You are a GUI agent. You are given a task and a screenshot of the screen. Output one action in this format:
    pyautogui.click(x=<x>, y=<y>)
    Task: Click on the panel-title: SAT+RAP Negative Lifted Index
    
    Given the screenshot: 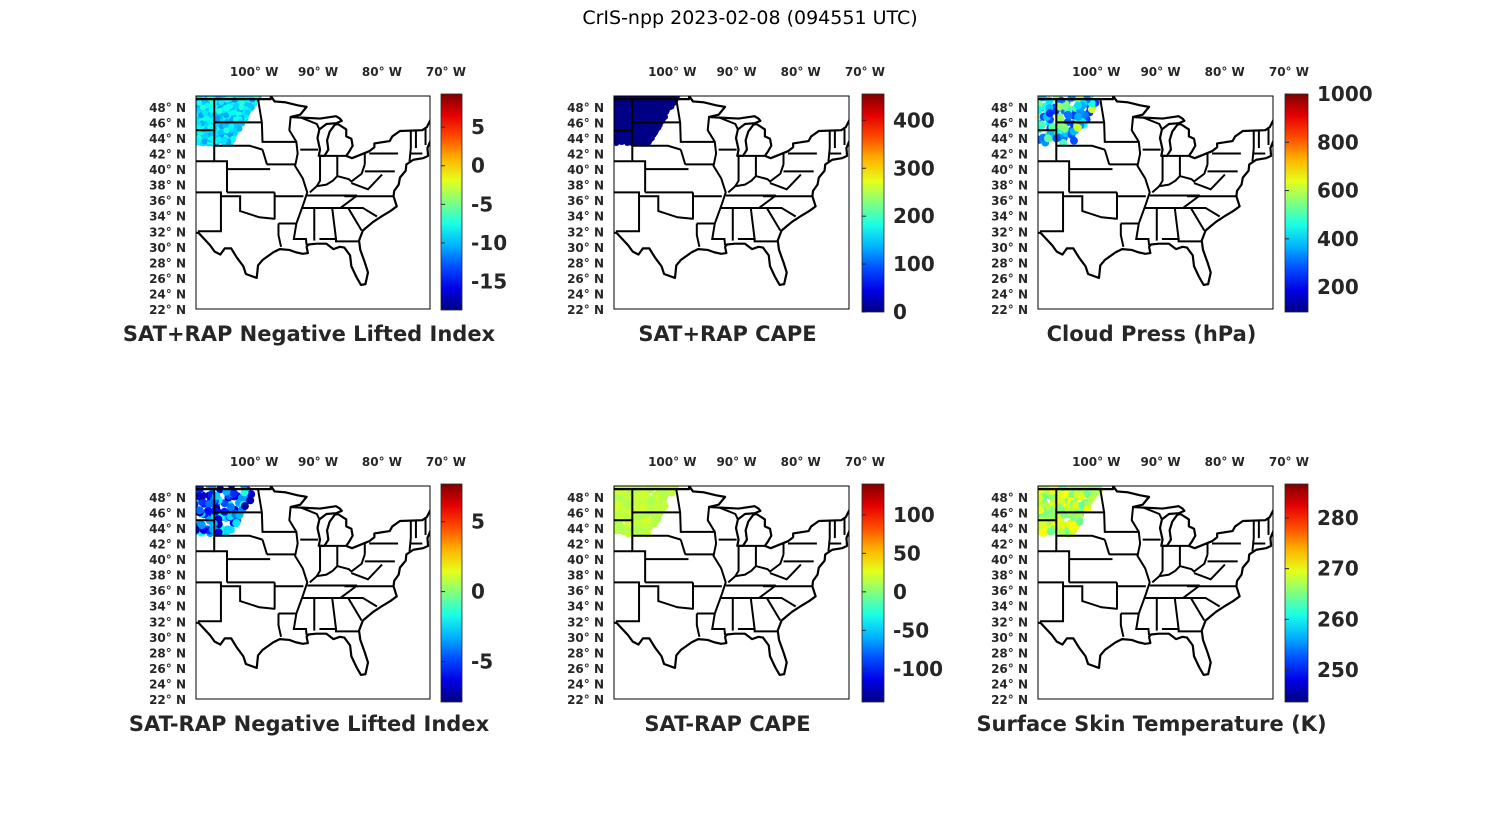 What is the action you would take?
    pyautogui.click(x=309, y=334)
    